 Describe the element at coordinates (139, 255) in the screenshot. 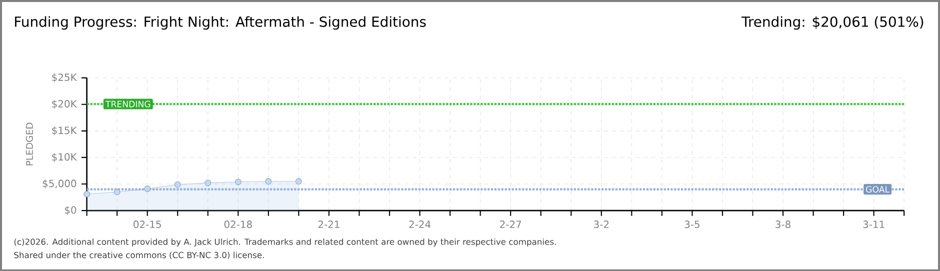

I see `text: Shared under the creative commons (CC BY-NC 3.0) license.` at that location.